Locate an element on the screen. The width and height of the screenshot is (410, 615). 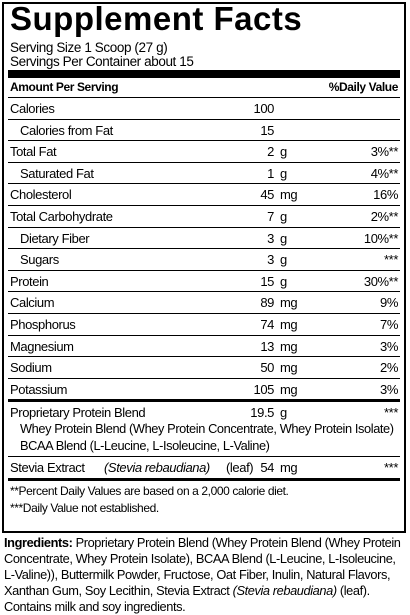
daily-value: 2%** is located at coordinates (384, 216).